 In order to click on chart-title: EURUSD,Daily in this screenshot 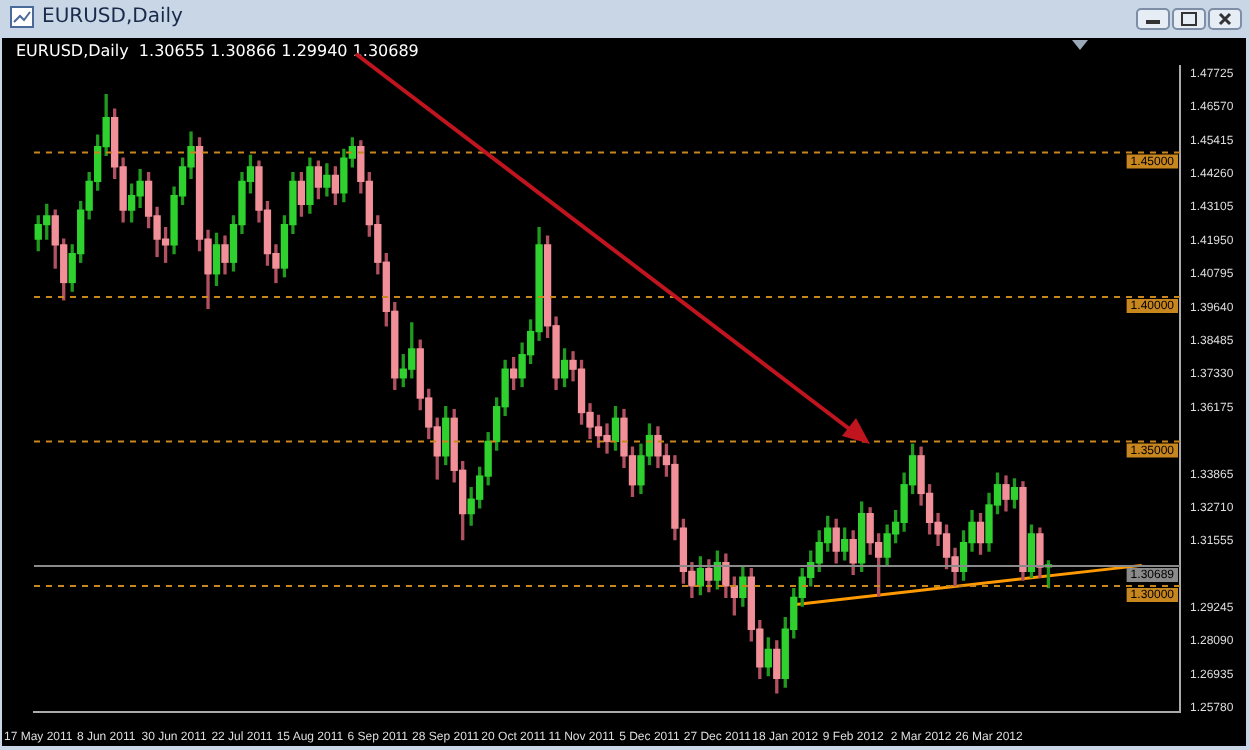, I will do `click(112, 17)`.